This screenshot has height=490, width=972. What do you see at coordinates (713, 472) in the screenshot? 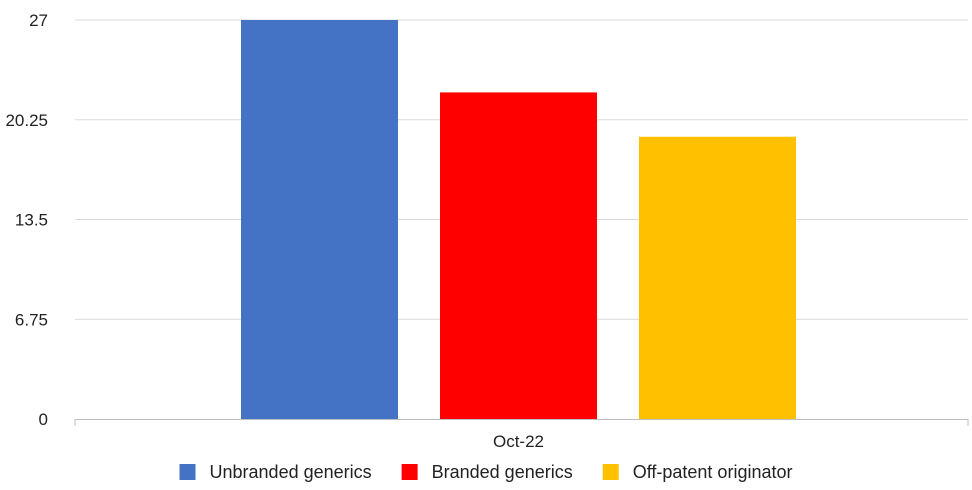
I see `legend-label: Off-patent originator` at bounding box center [713, 472].